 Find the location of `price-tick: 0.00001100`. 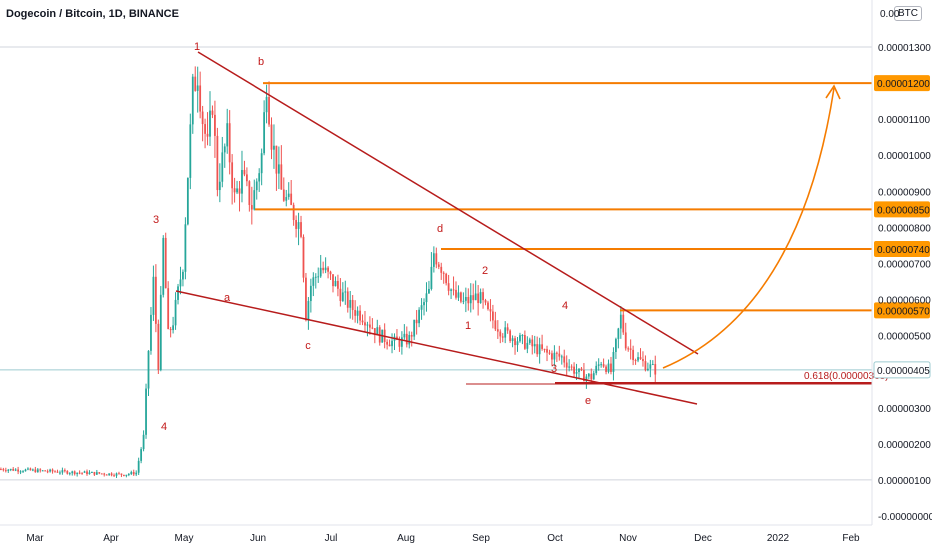

price-tick: 0.00001100 is located at coordinates (904, 120).